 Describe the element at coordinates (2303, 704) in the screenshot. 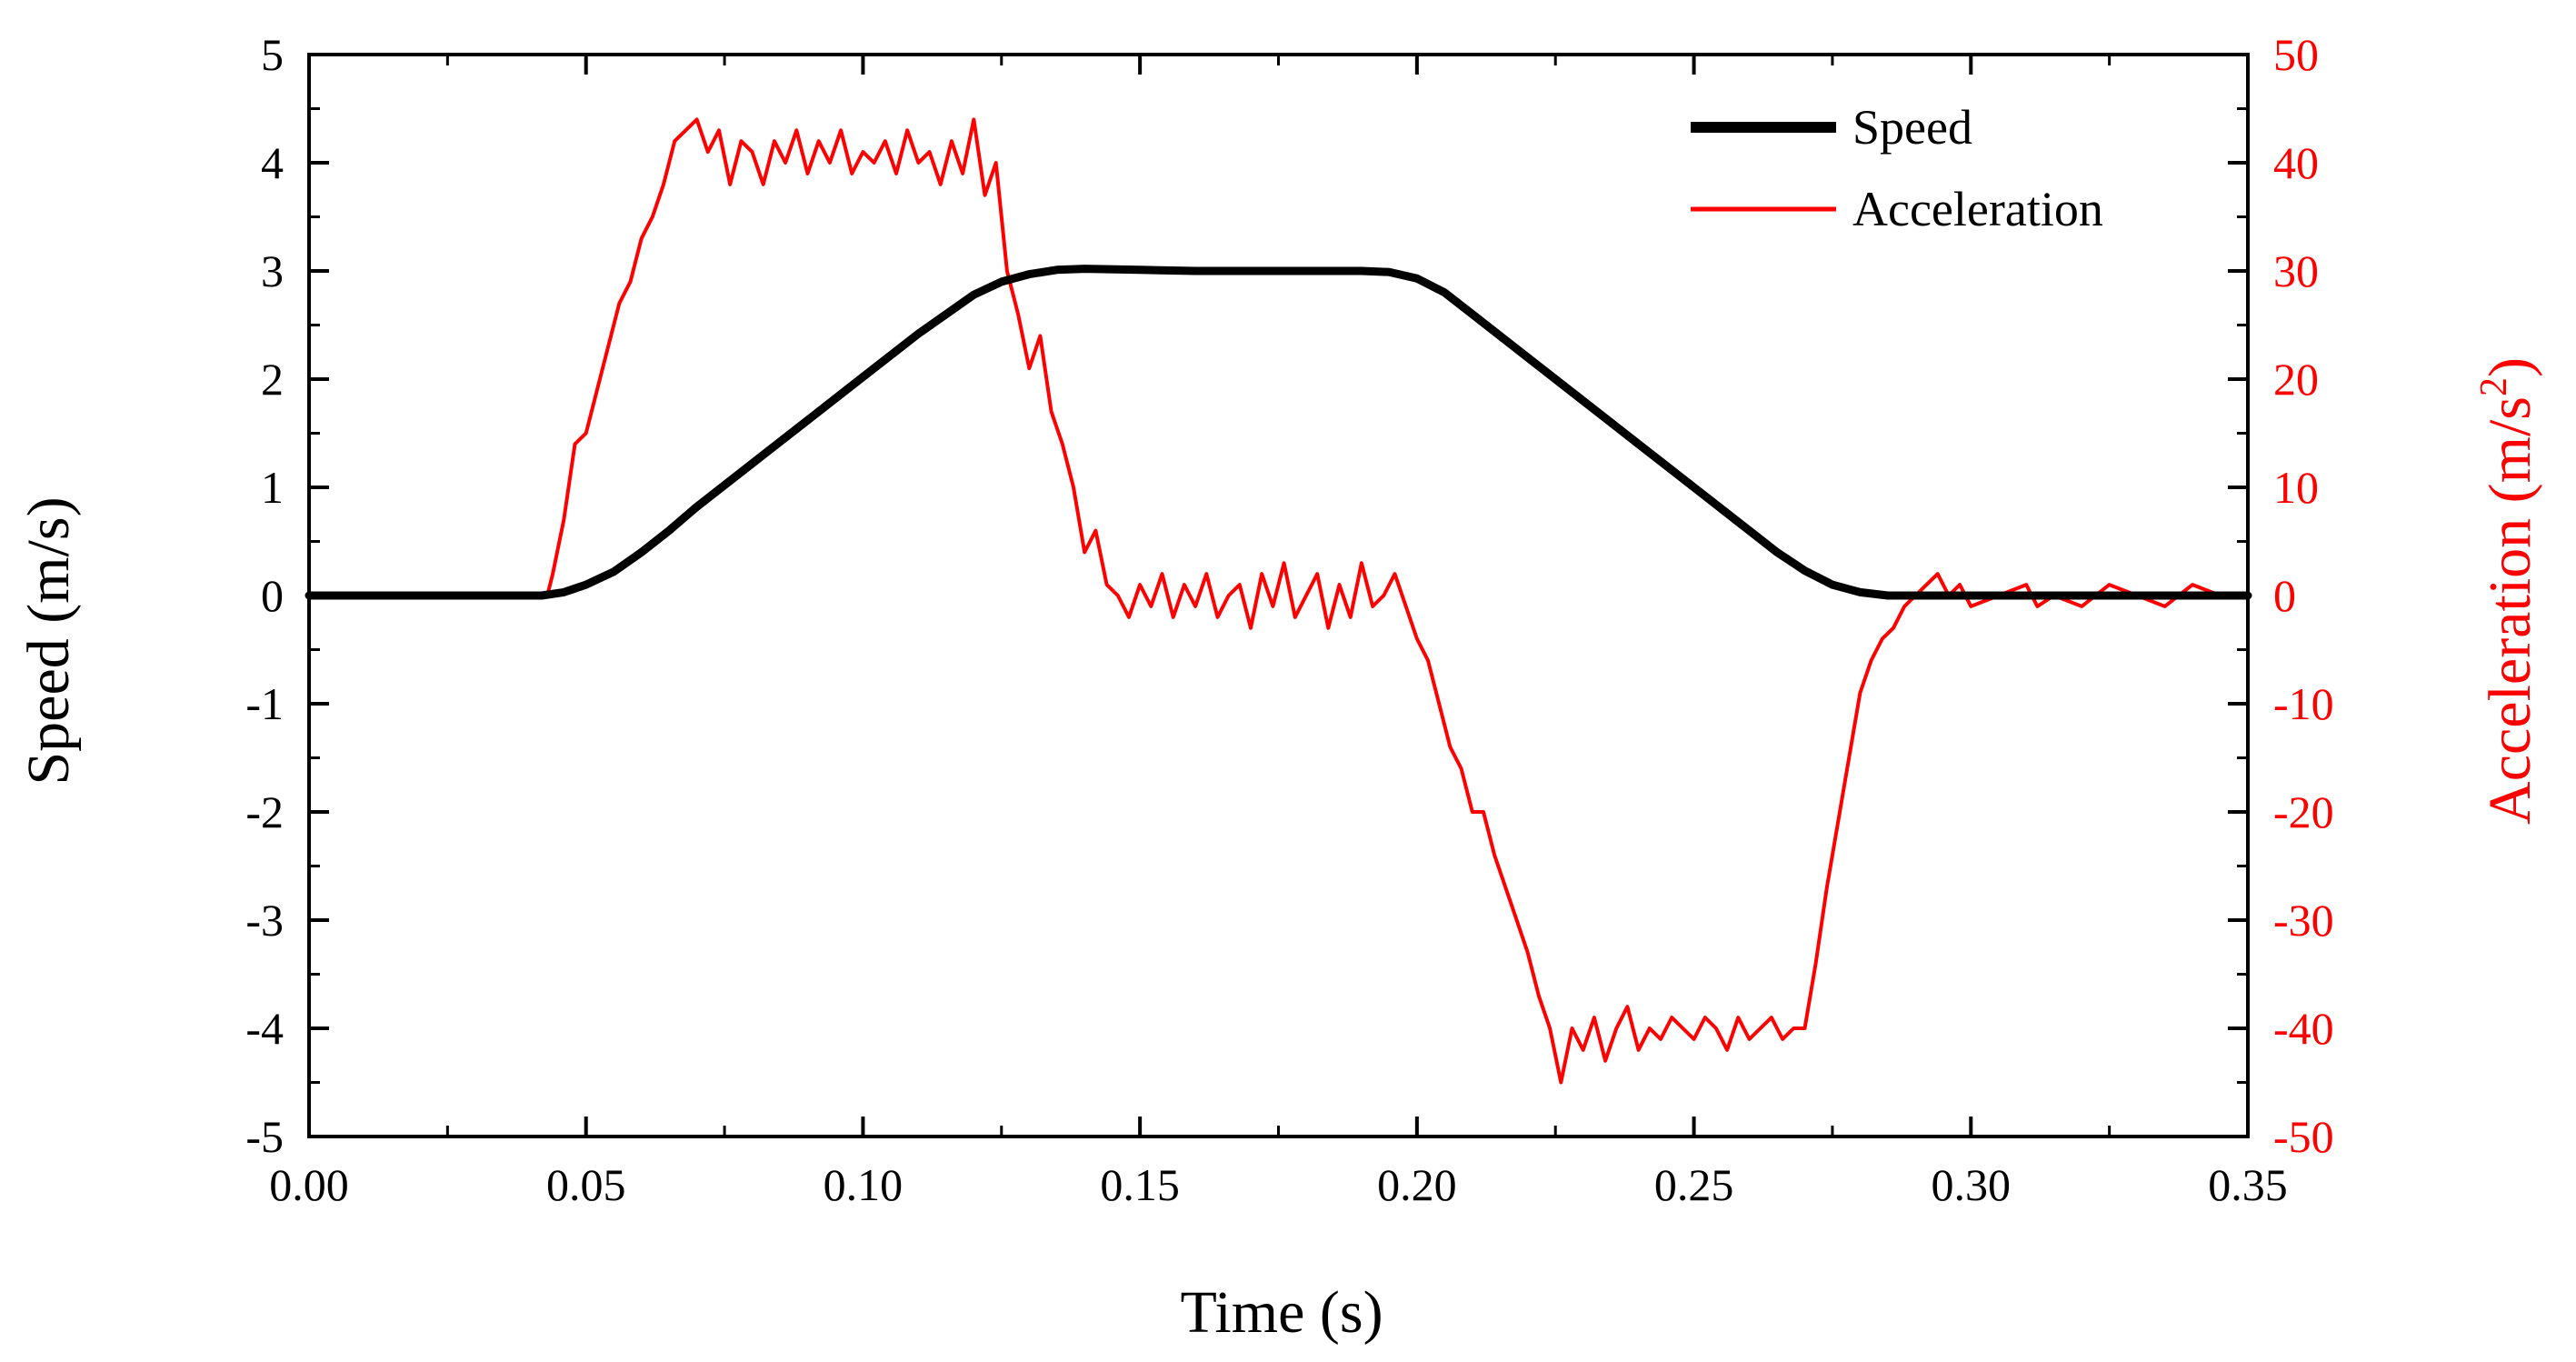

I see `y-right-tick-label: -10` at that location.